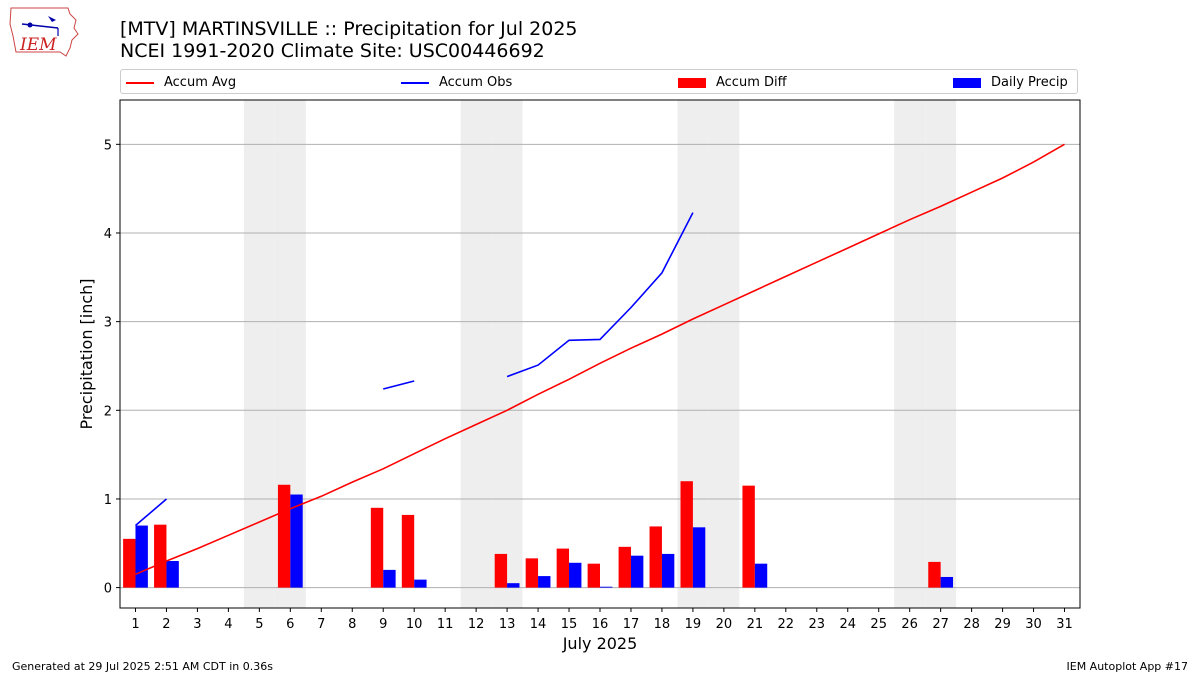  Describe the element at coordinates (538, 534) in the screenshot. I see `bars` at that location.